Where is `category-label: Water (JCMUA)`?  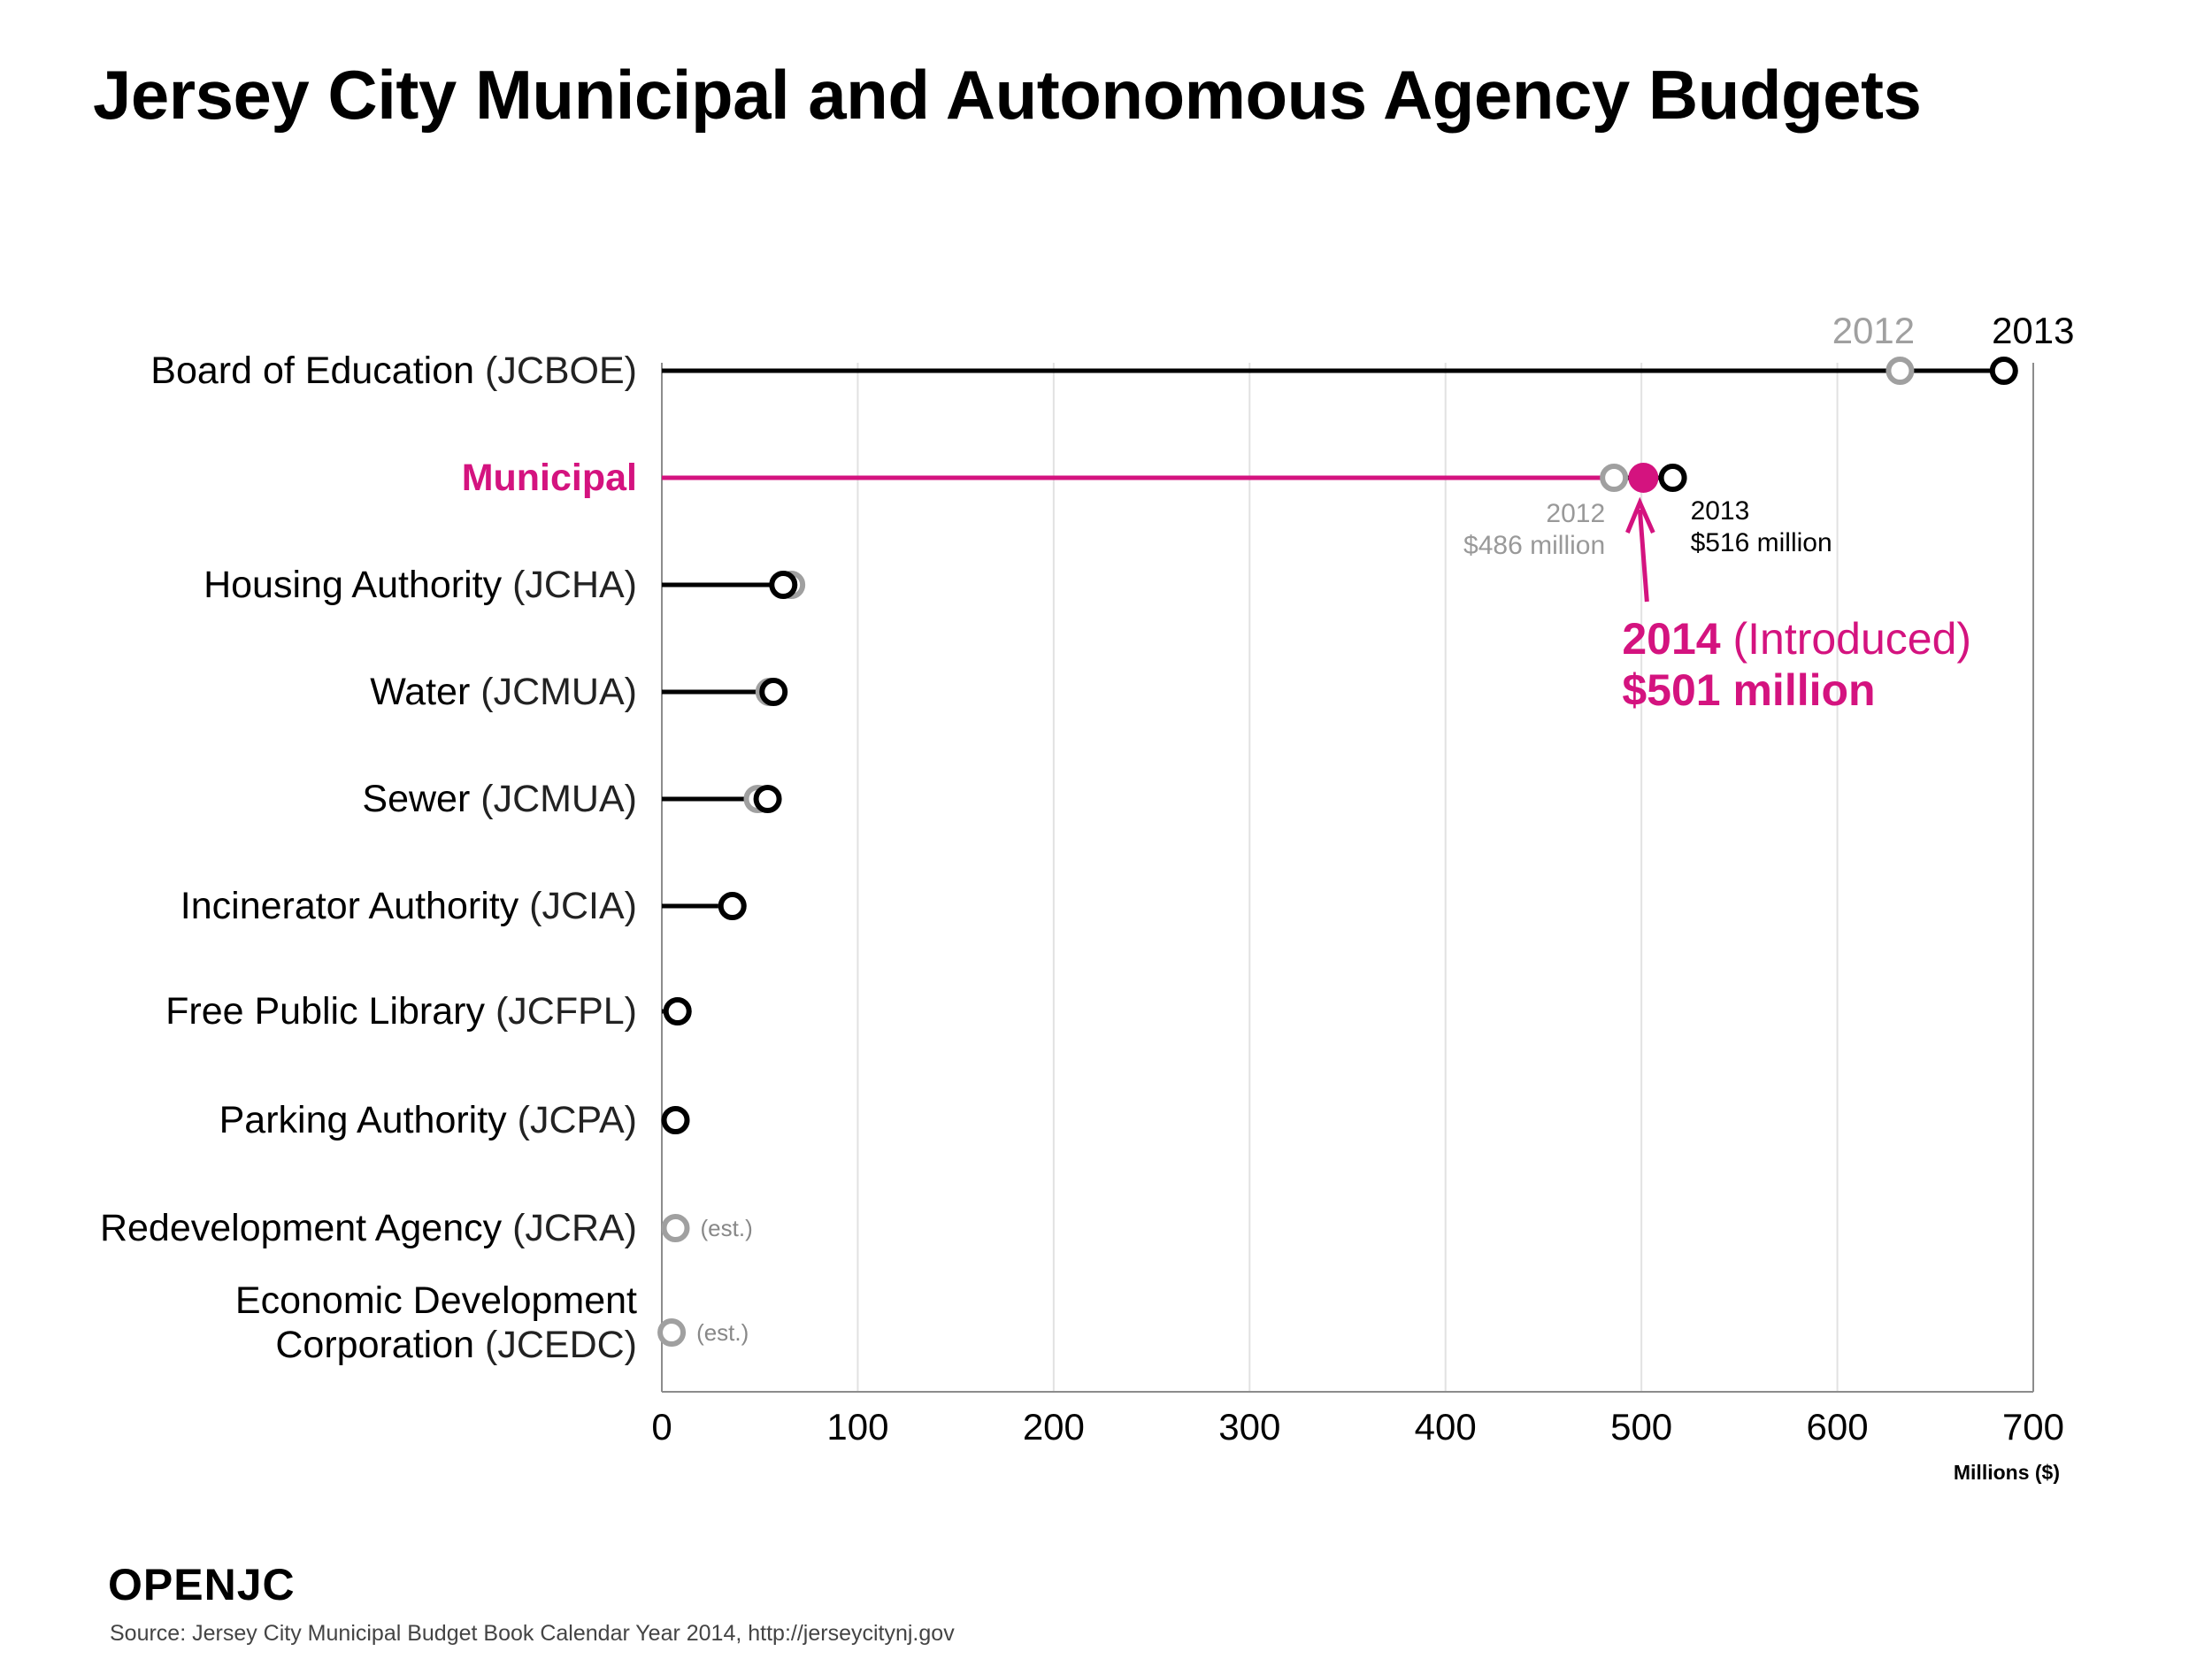
category-label: Water (JCMUA) is located at coordinates (504, 692).